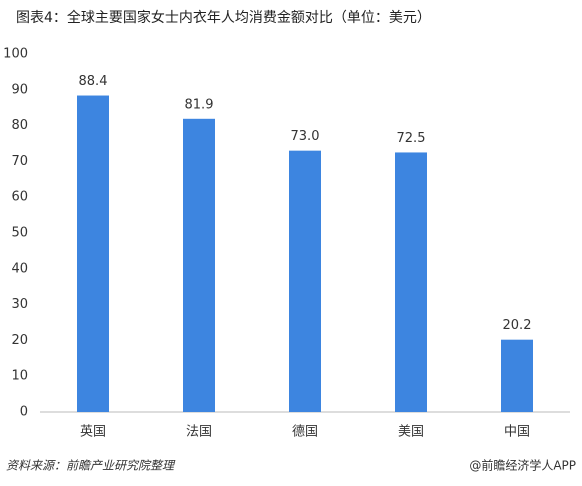  Describe the element at coordinates (19, 197) in the screenshot. I see `y-tick-label: 60` at that location.